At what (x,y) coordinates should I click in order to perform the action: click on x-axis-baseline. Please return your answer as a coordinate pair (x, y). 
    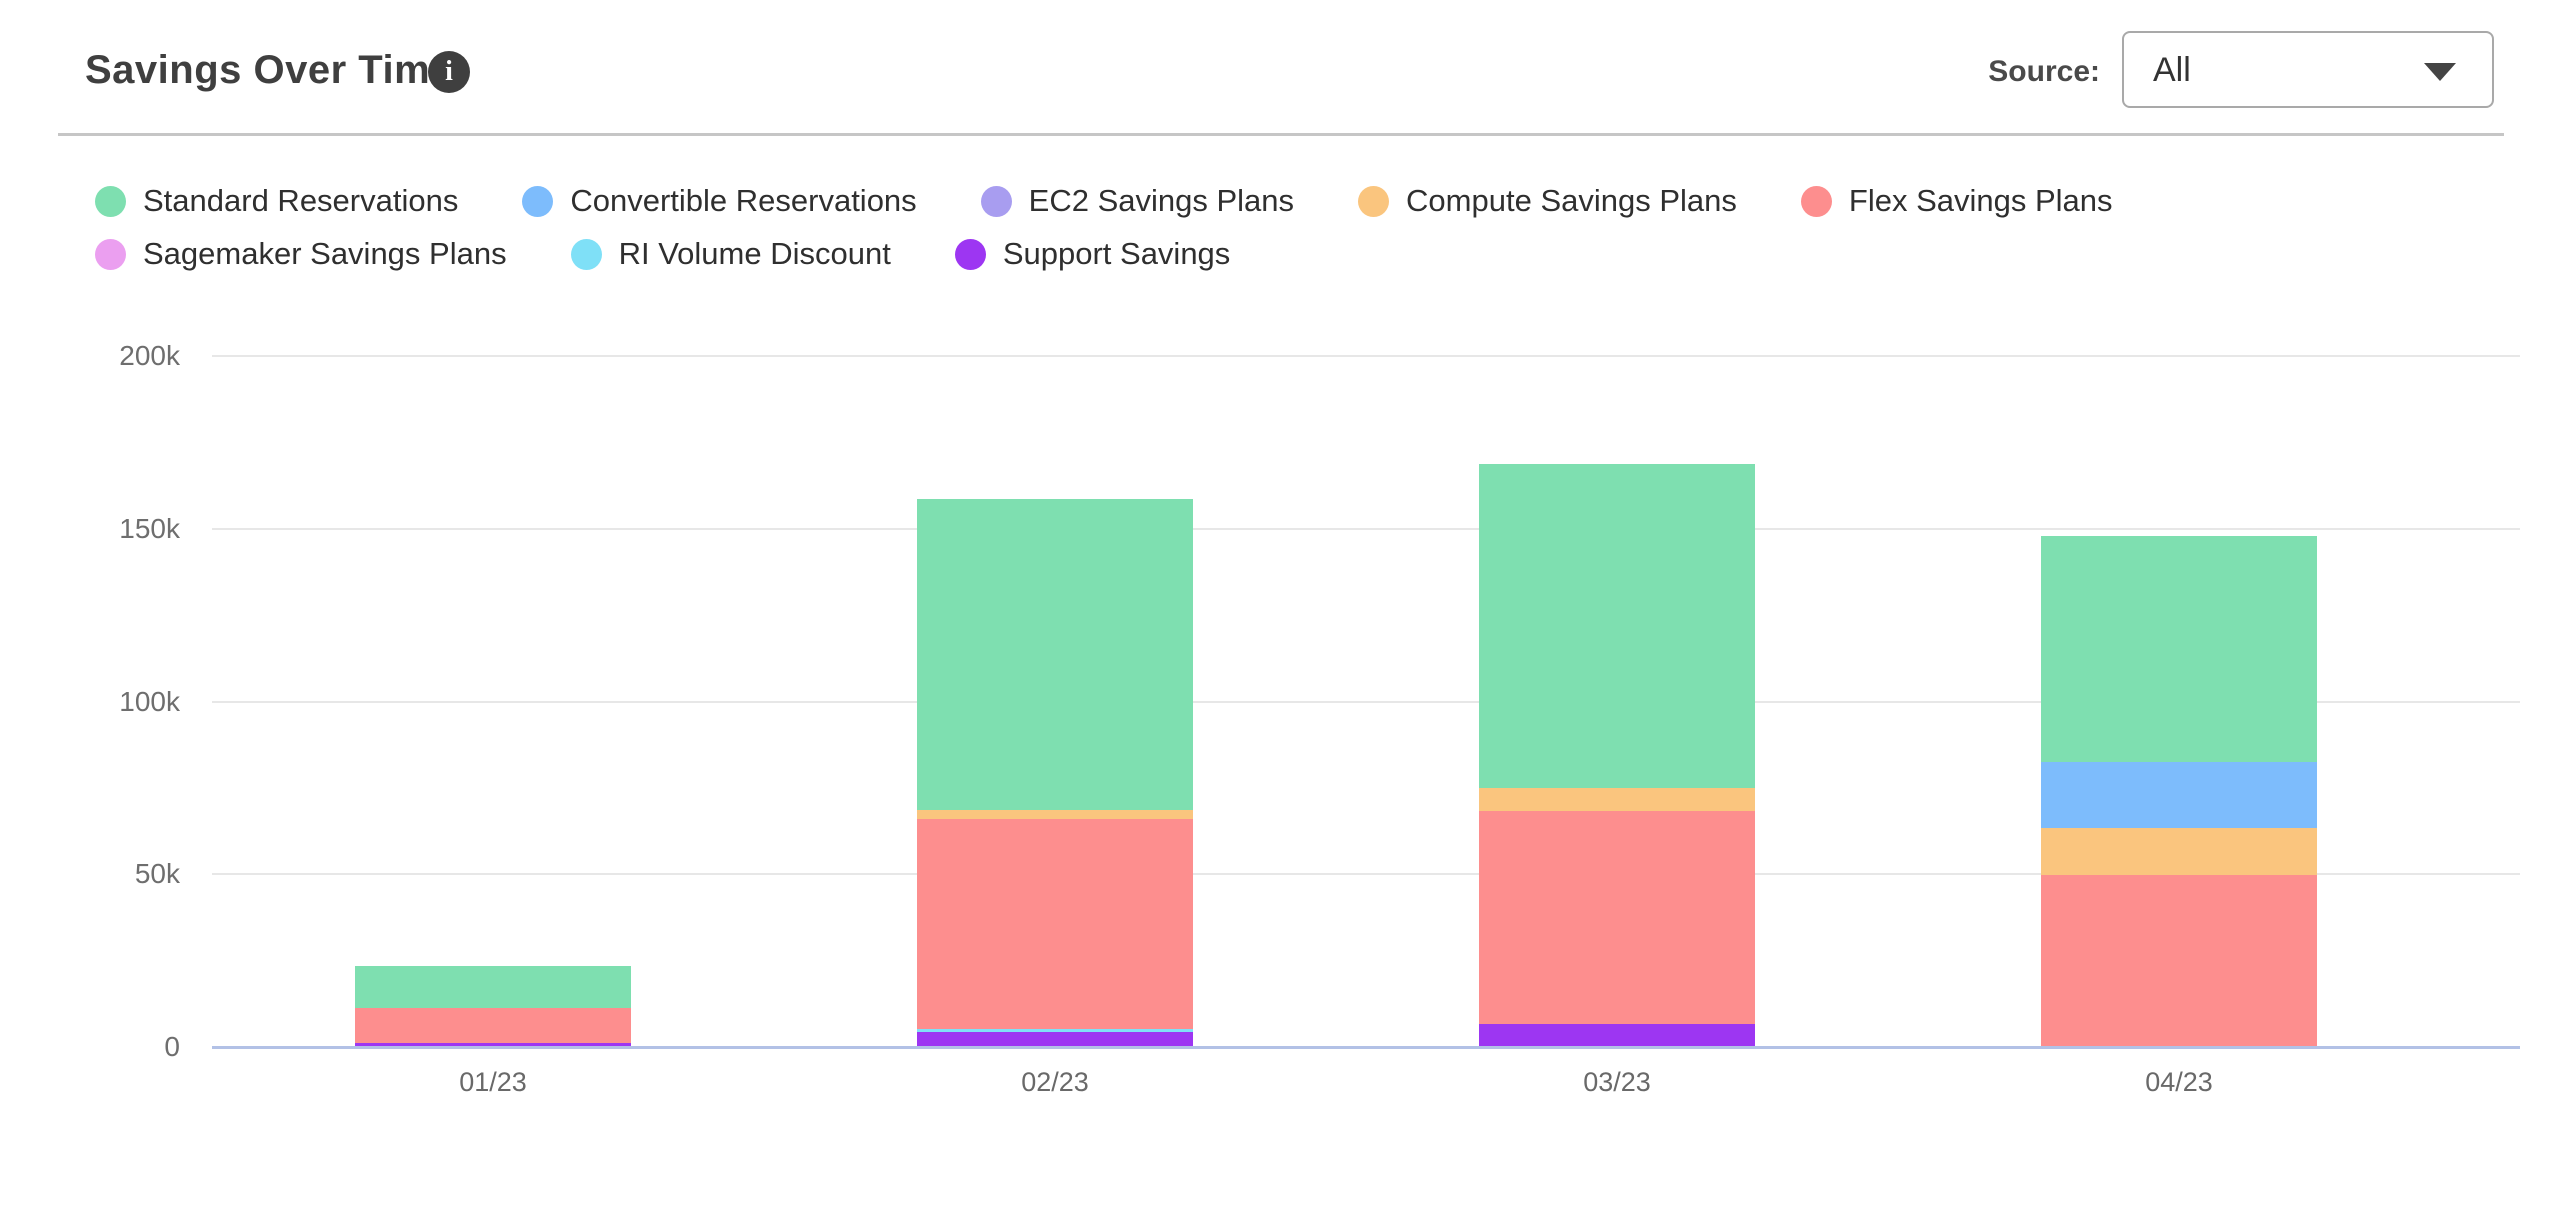
    Looking at the image, I should click on (1366, 1047).